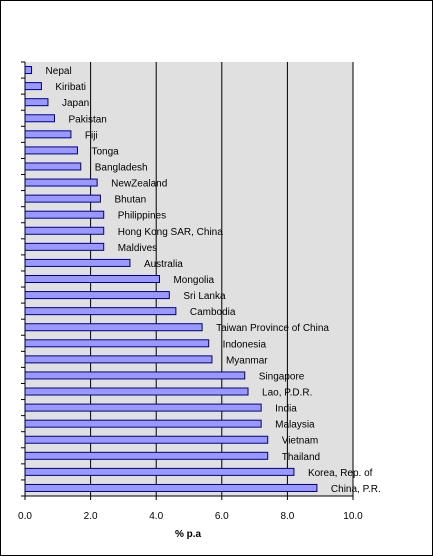 The height and width of the screenshot is (556, 433). Describe the element at coordinates (272, 328) in the screenshot. I see `category-label: Taiwan Province of China` at that location.